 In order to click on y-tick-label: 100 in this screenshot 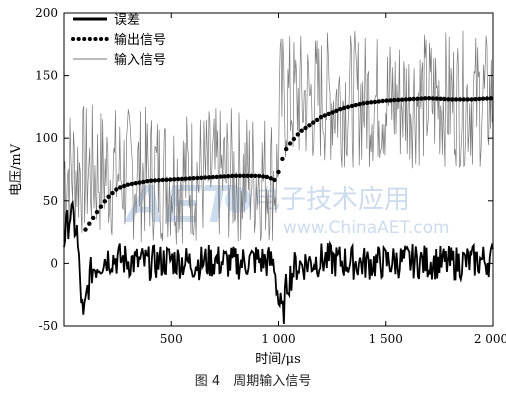, I will do `click(46, 138)`.